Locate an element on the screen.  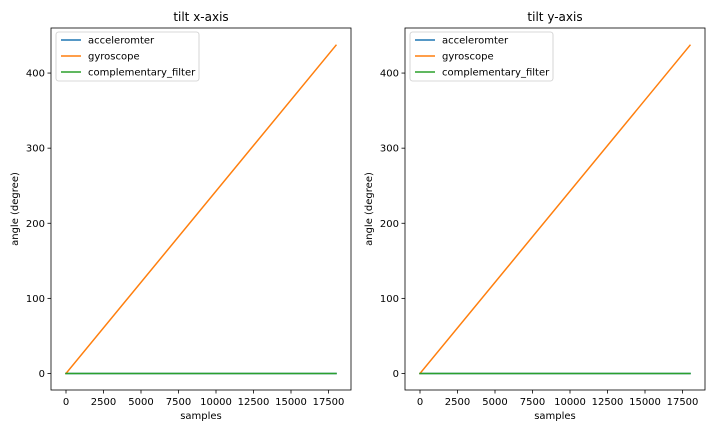
chart-title: tilt x-axis is located at coordinates (200, 17).